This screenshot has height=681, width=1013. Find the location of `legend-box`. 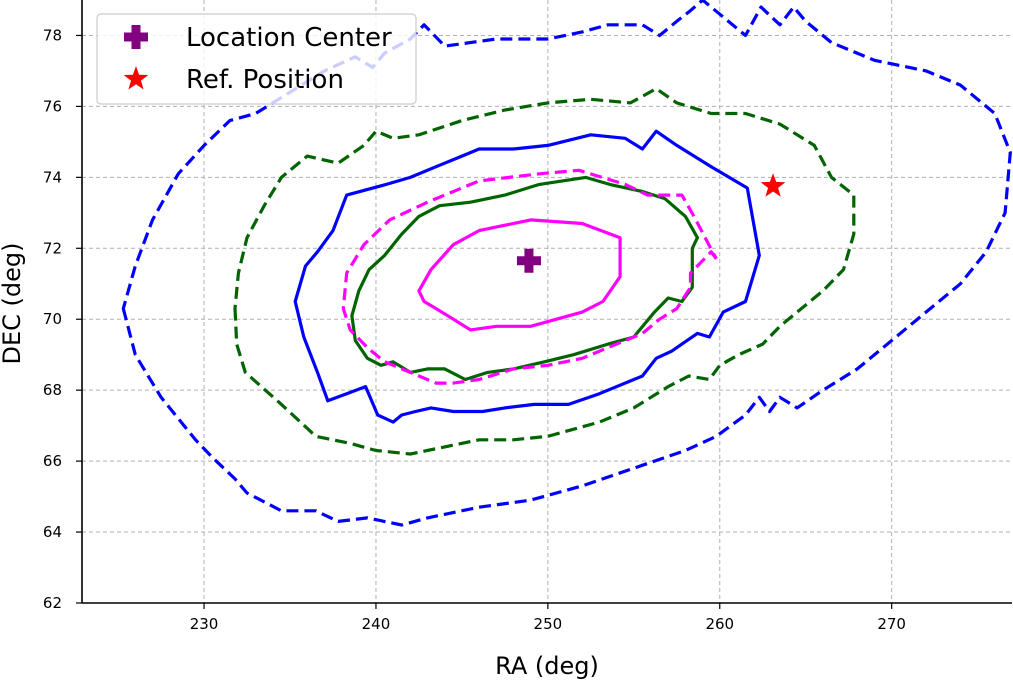

legend-box is located at coordinates (256, 59).